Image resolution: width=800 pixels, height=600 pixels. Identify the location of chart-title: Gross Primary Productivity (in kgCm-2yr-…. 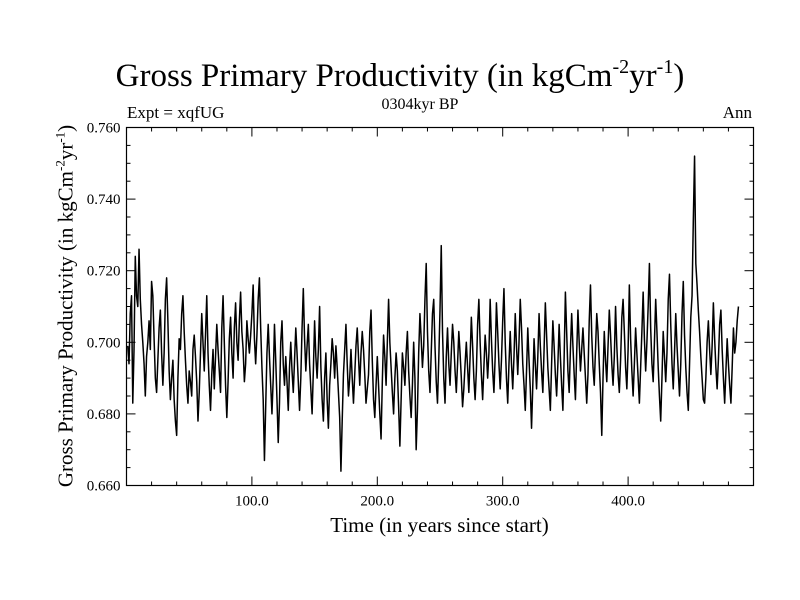
(400, 75).